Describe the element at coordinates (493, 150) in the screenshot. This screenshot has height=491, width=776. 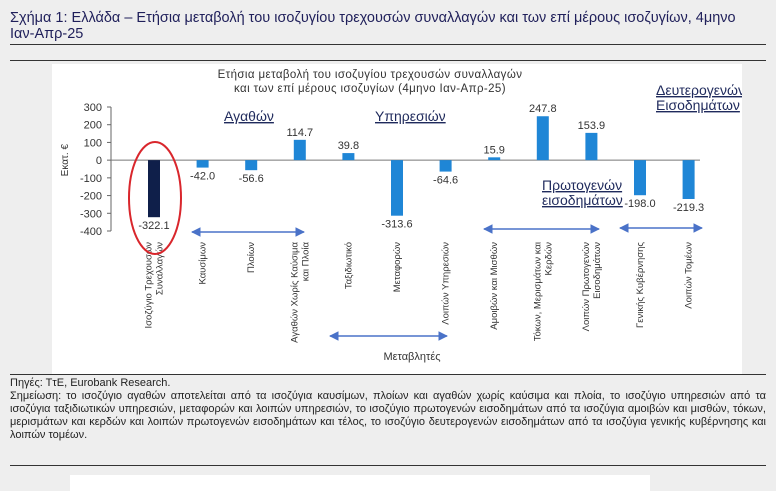
I see `data-label: 15.9` at that location.